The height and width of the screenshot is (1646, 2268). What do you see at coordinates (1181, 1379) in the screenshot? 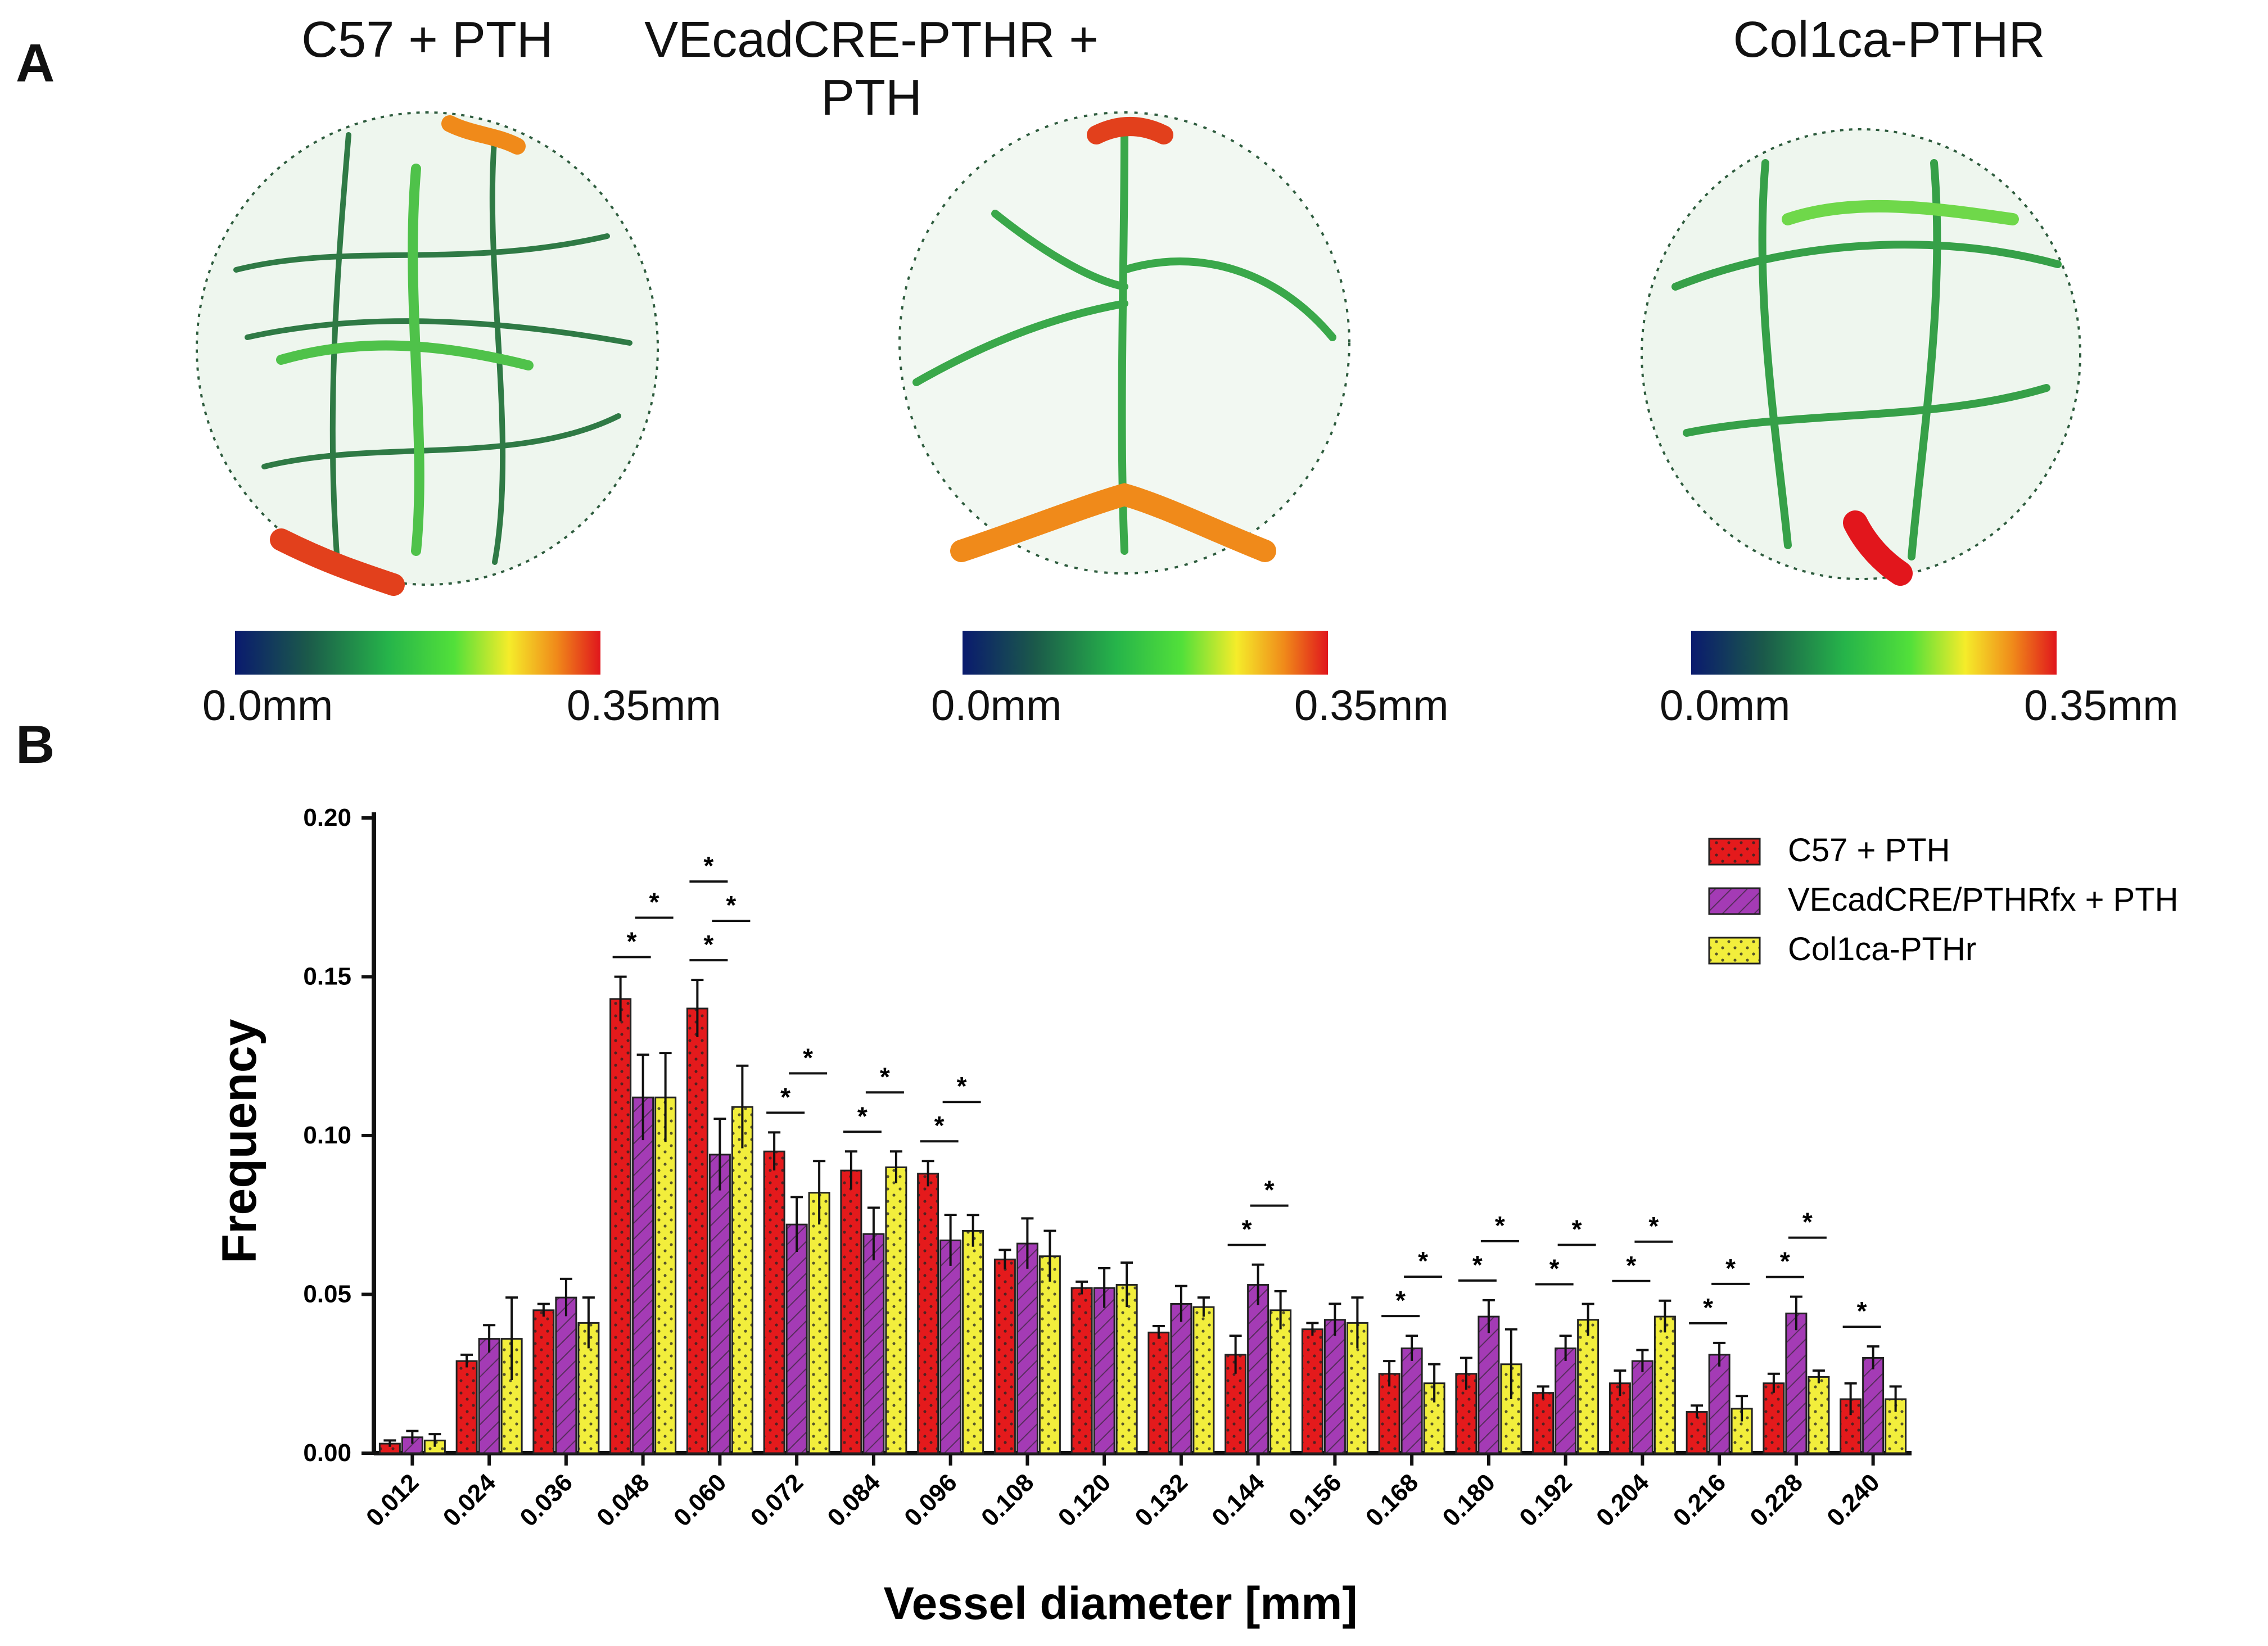
I see `bar-pattern-1-0.132` at bounding box center [1181, 1379].